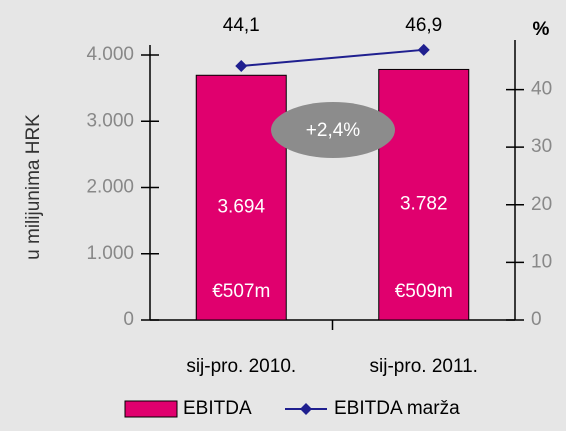  What do you see at coordinates (536, 319) in the screenshot?
I see `y2-tick-label: 0` at bounding box center [536, 319].